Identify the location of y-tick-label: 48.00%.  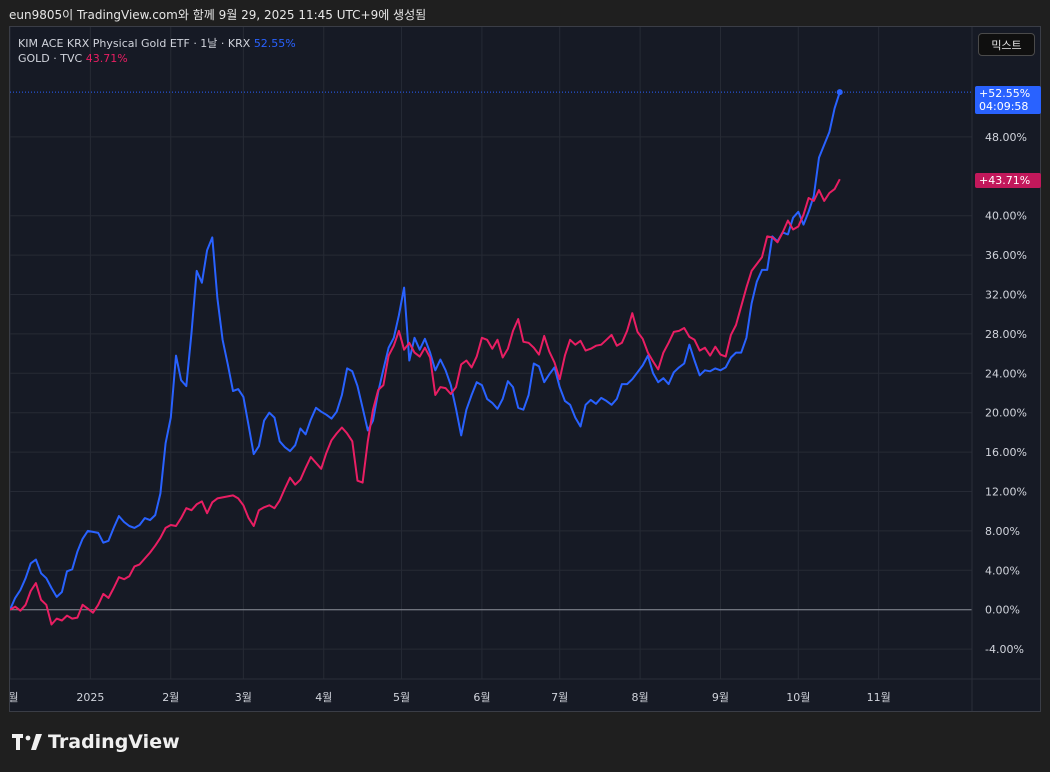
(1006, 137).